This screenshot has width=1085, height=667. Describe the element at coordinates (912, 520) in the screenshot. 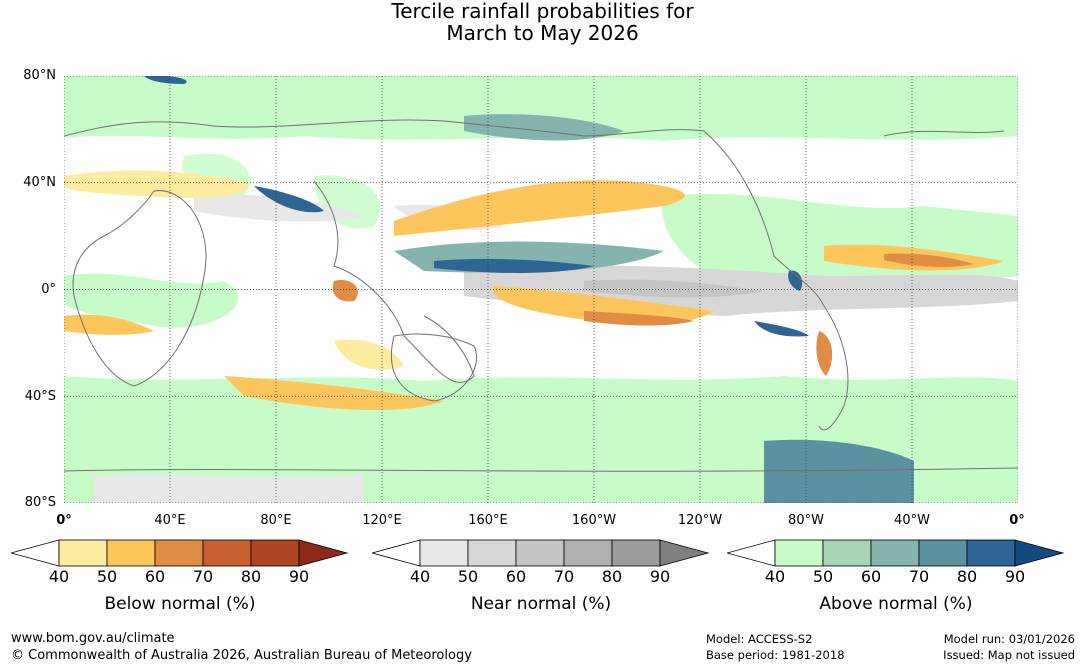

I see `lon-label-40w: 40°W` at that location.